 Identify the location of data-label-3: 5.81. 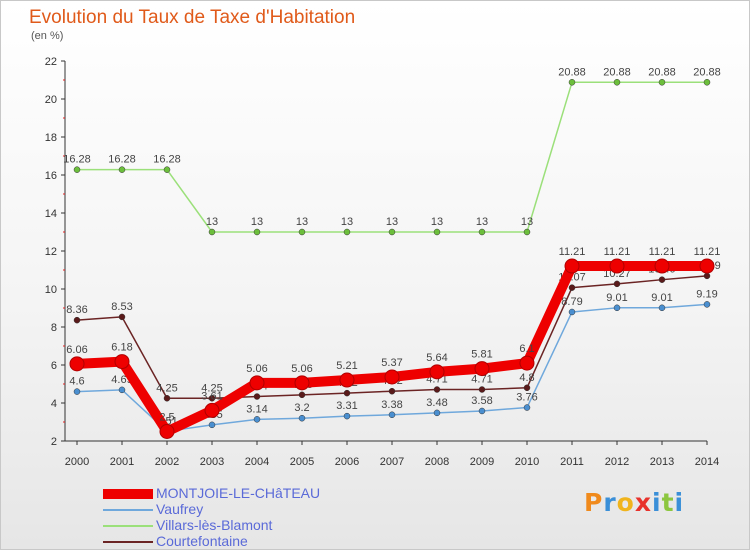
(481, 355).